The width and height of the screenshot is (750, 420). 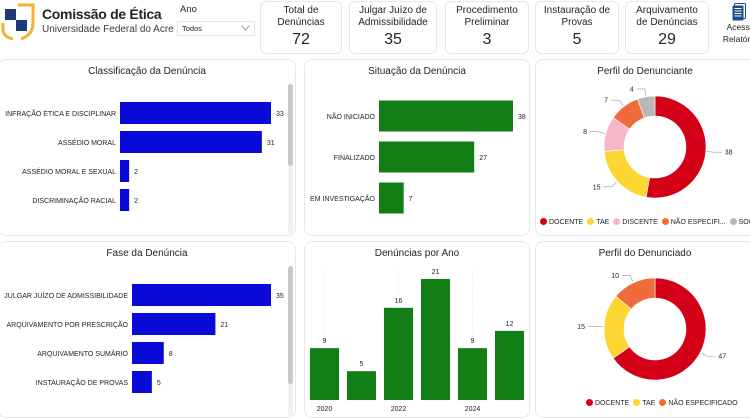 What do you see at coordinates (343, 198) in the screenshot?
I see `category-label: EM INVESTIGAÇÃO` at bounding box center [343, 198].